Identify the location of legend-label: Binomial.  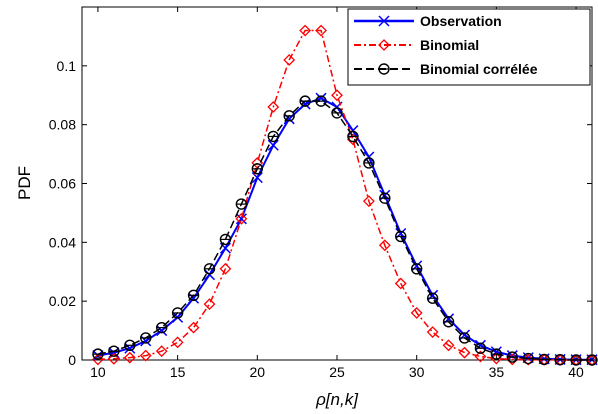
(449, 45).